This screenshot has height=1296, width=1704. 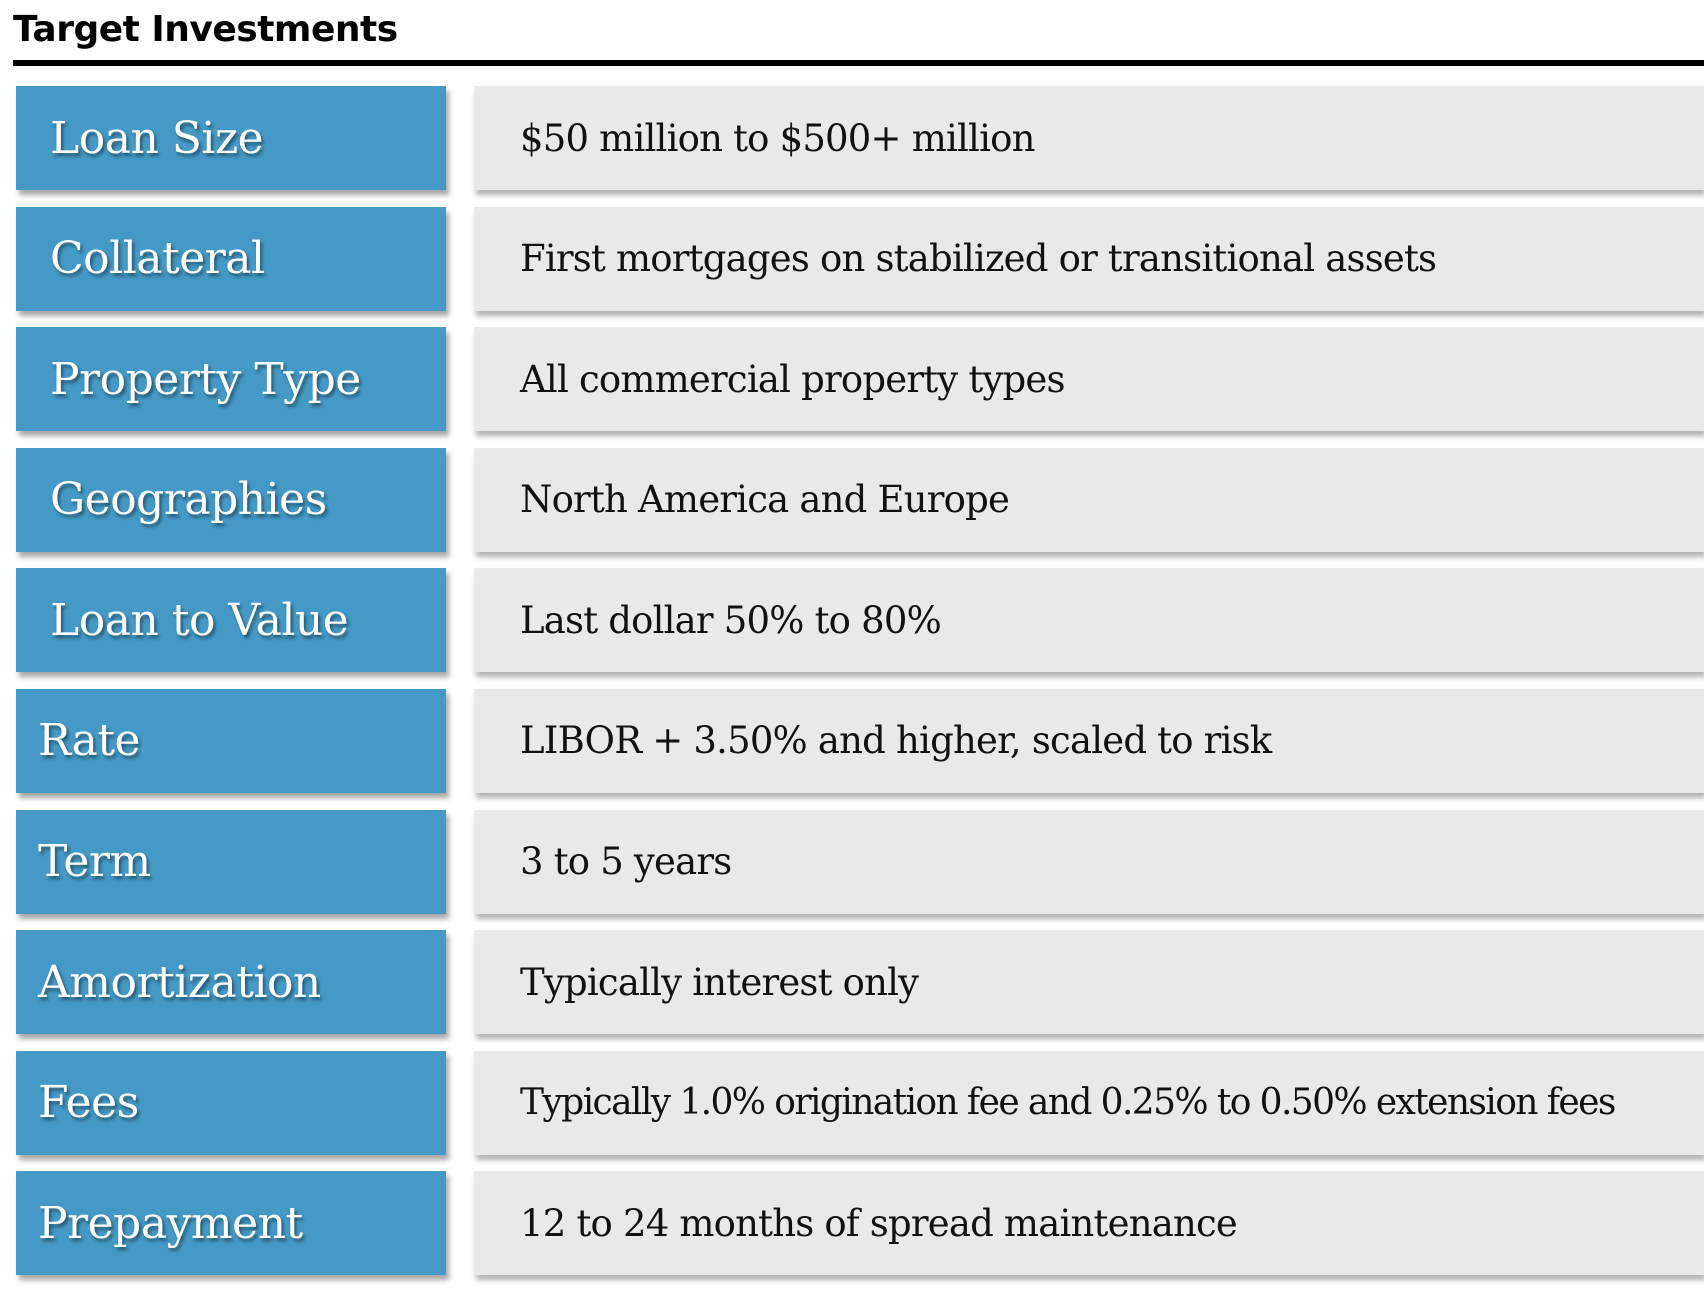 What do you see at coordinates (231, 1102) in the screenshot?
I see `row-label-box: Fees` at bounding box center [231, 1102].